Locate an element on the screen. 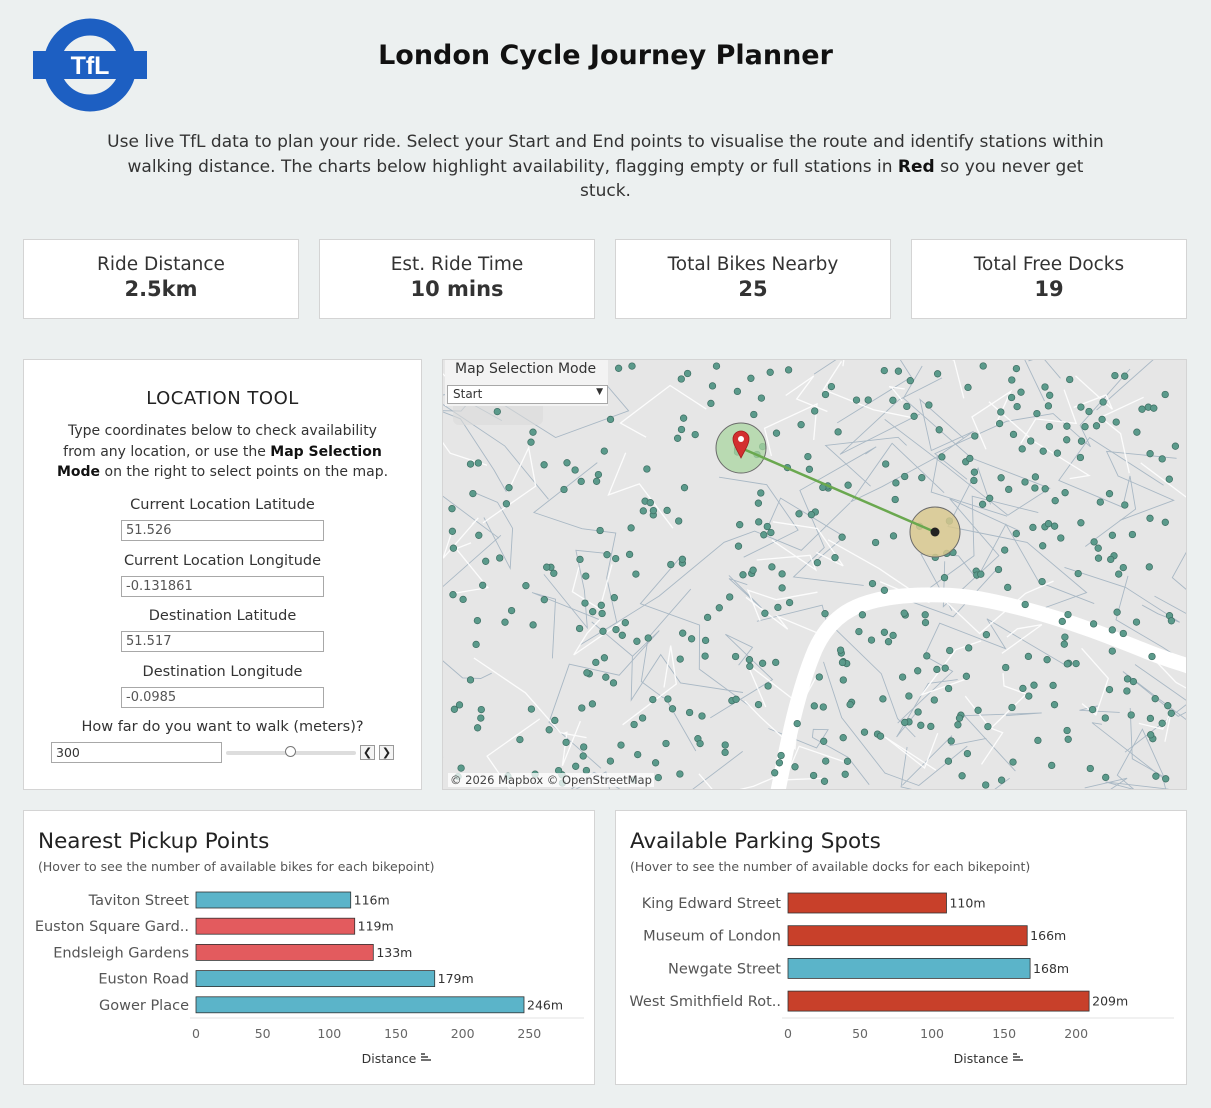 The width and height of the screenshot is (1211, 1108). pickup-chart-title: Nearest Pickup Points is located at coordinates (154, 841).